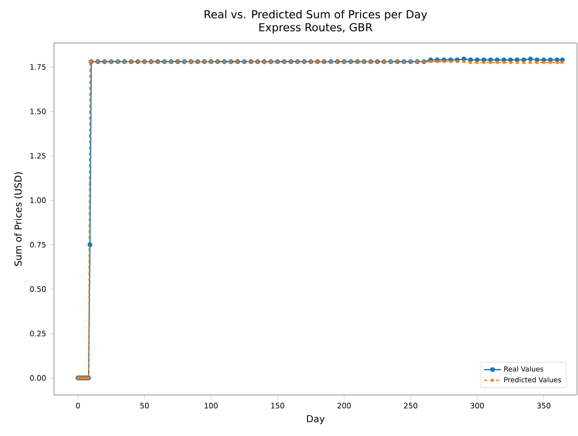  I want to click on chart-title: Real vs. Predicted Sum of Prices per Day, so click(316, 15).